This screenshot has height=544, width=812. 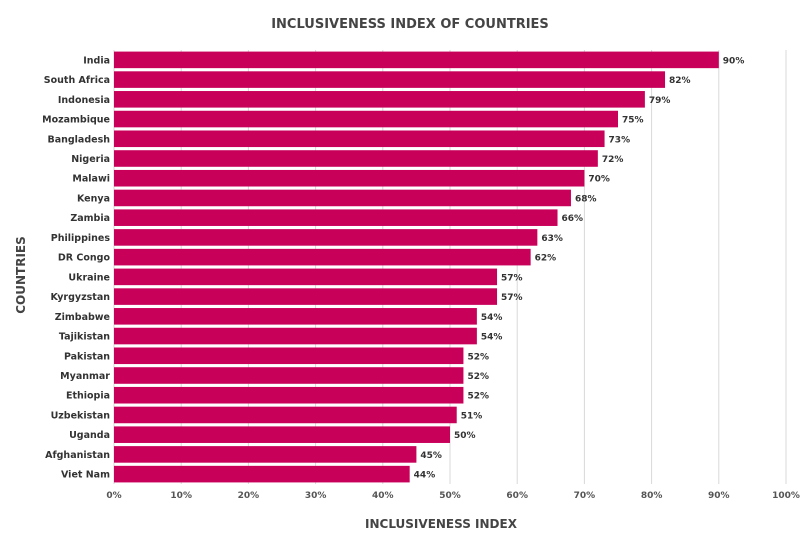 What do you see at coordinates (552, 239) in the screenshot?
I see `value-label: 63%` at bounding box center [552, 239].